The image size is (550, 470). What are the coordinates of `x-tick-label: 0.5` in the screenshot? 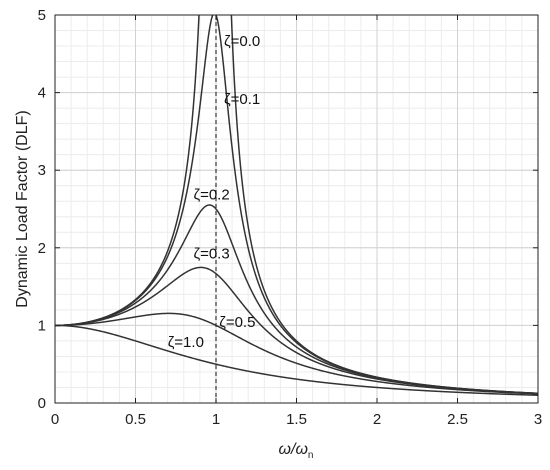 It's located at (135, 419).